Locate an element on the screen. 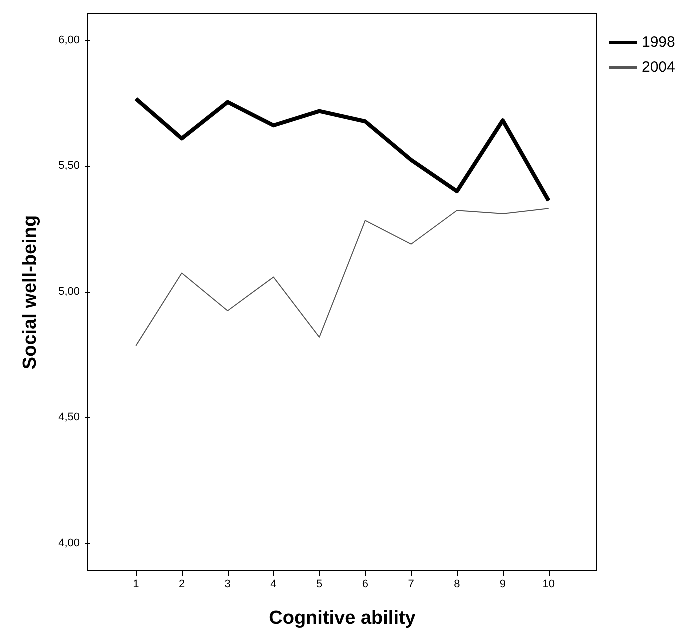  x-tick-label: 10 is located at coordinates (548, 584).